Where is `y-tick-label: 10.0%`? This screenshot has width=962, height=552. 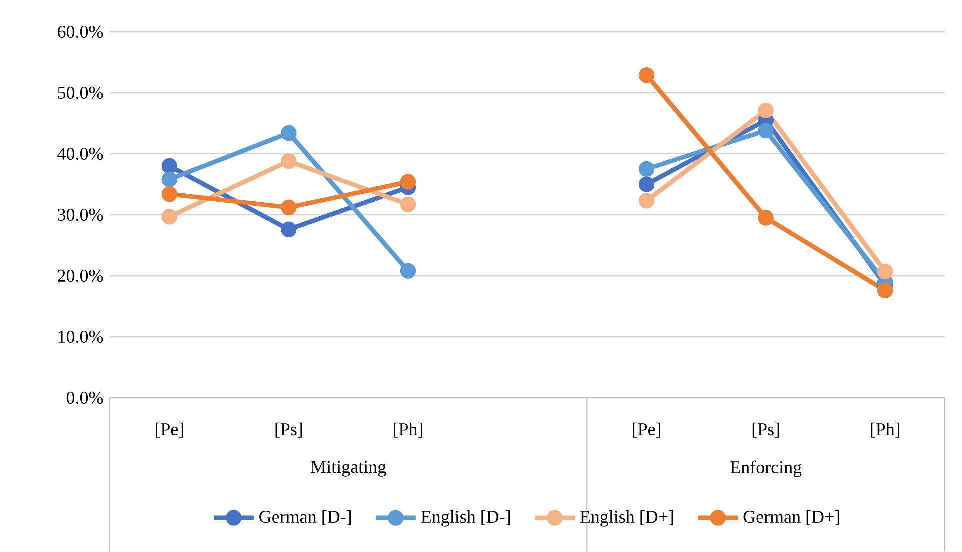 y-tick-label: 10.0% is located at coordinates (81, 337).